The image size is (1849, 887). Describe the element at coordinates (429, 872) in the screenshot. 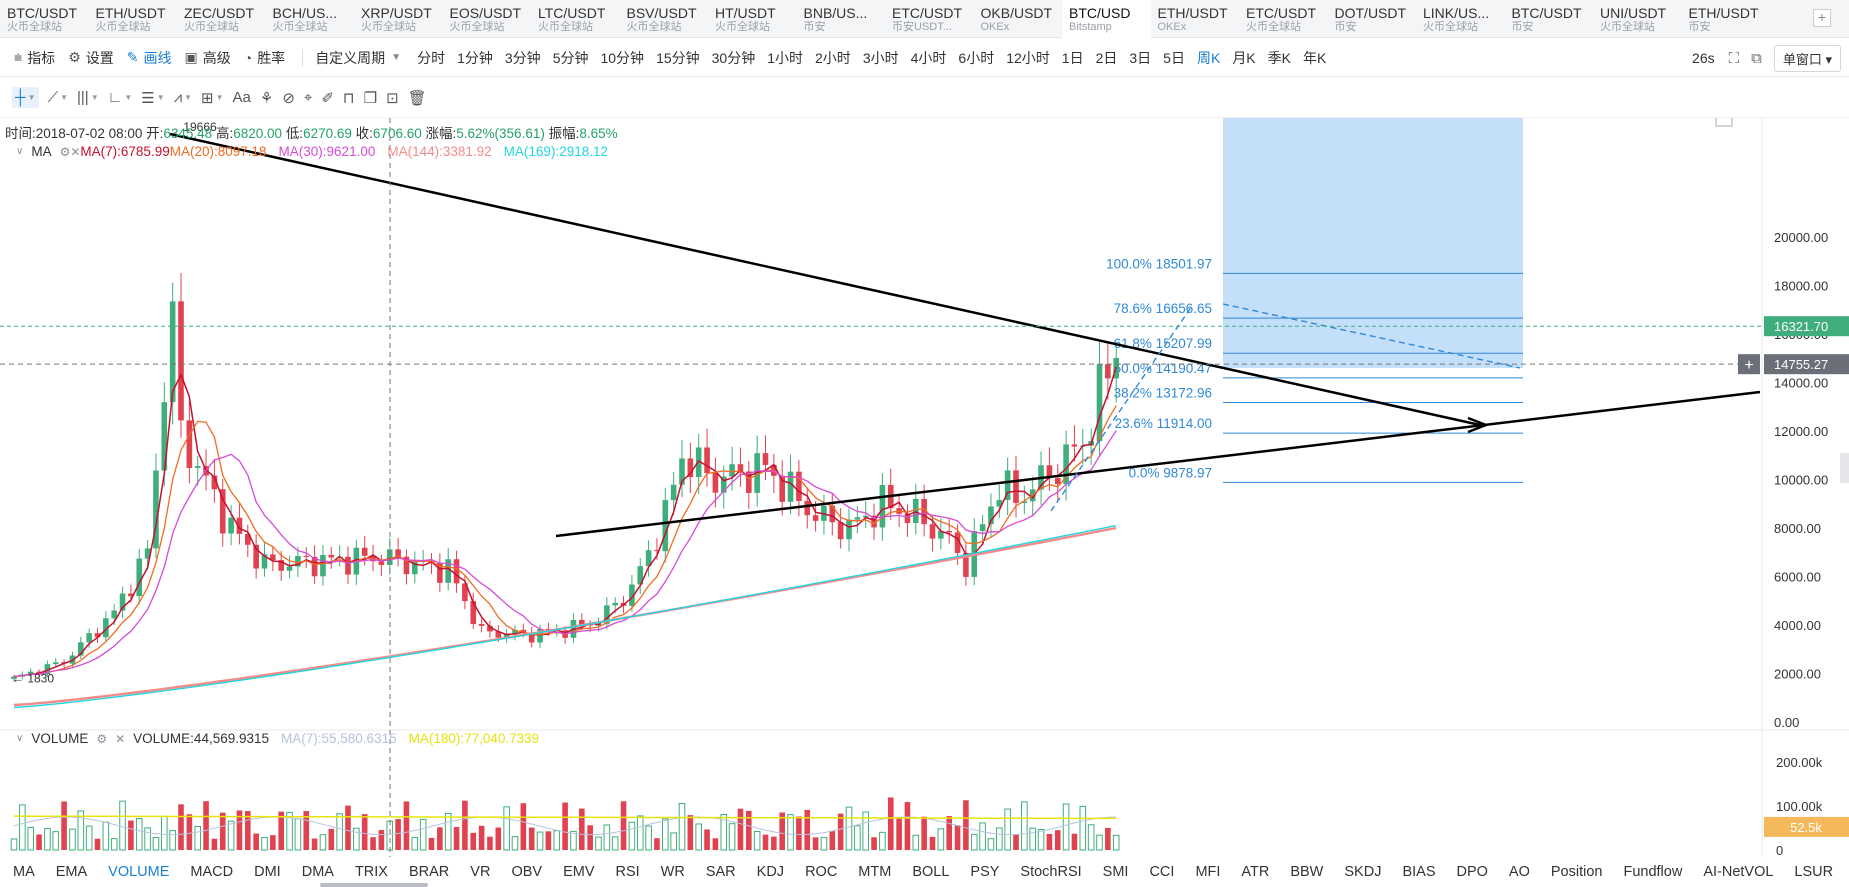

I see `indicator-tab: BRAR` at that location.